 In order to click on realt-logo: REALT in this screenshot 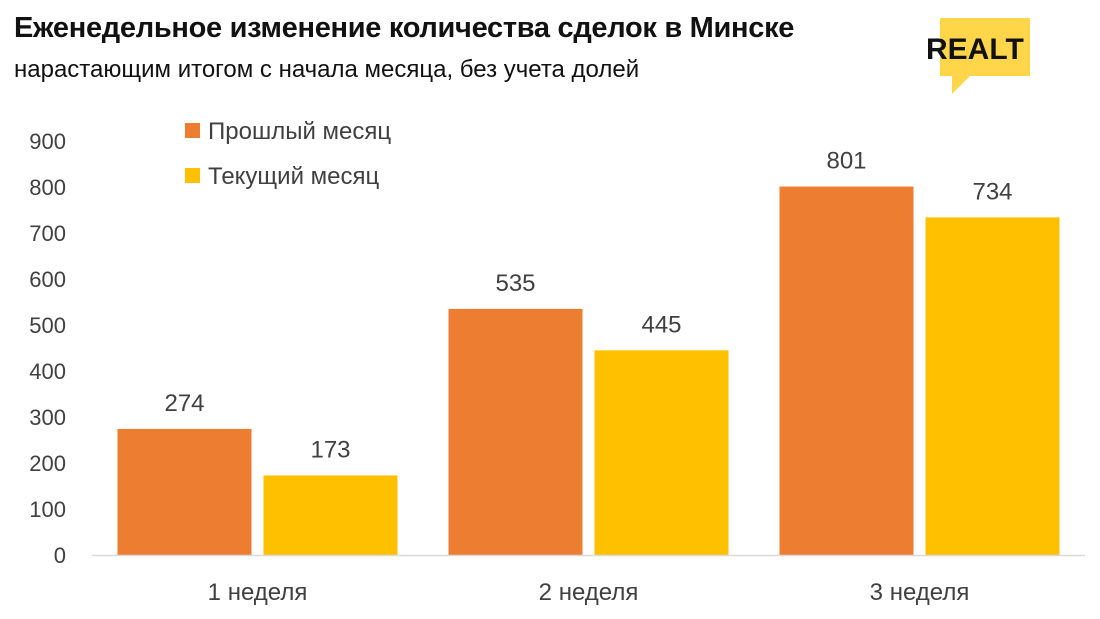, I will do `click(977, 58)`.